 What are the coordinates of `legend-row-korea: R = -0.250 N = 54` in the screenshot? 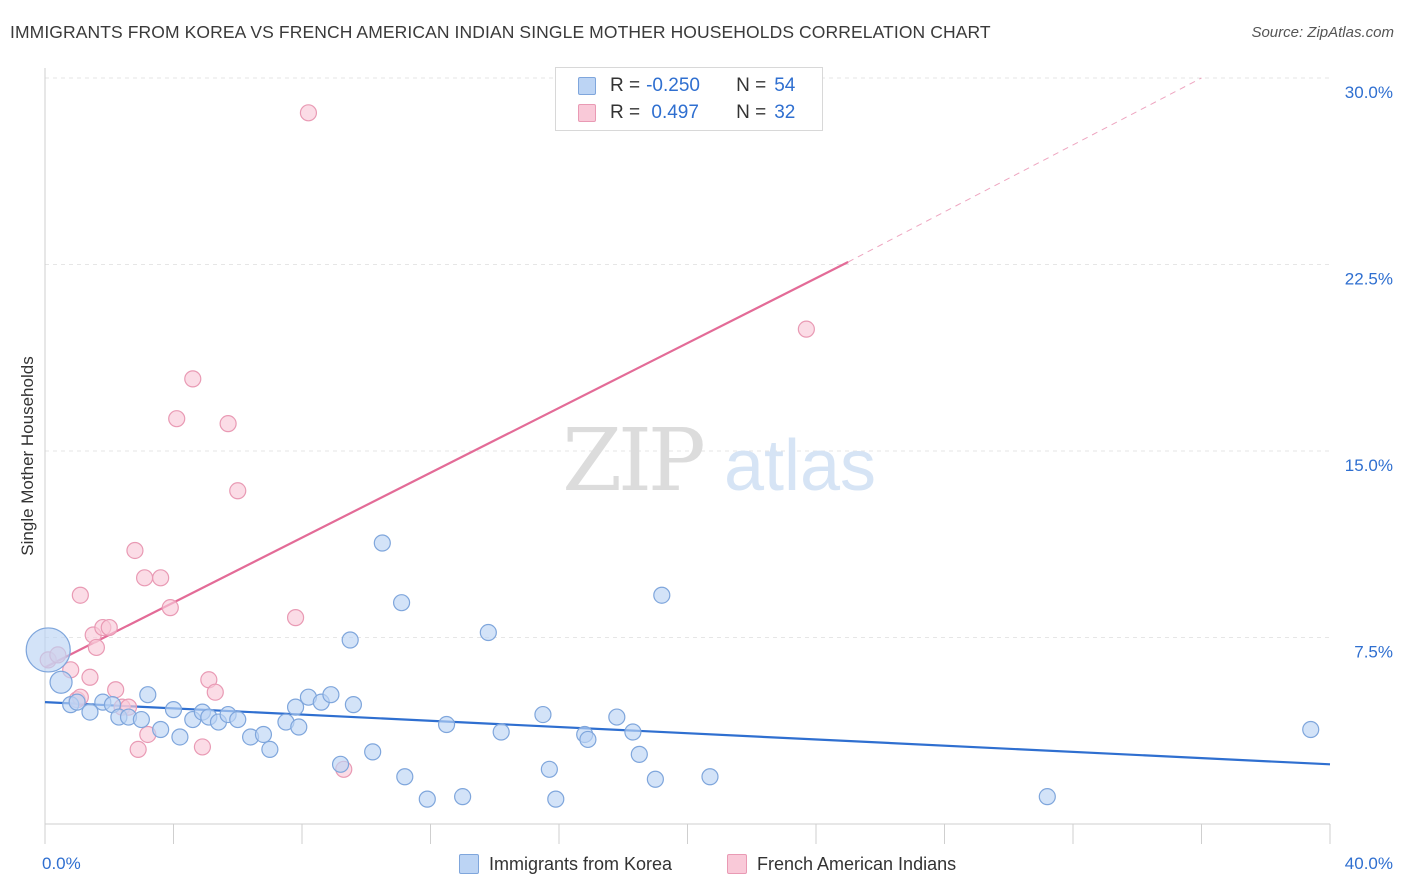 It's located at (686, 86).